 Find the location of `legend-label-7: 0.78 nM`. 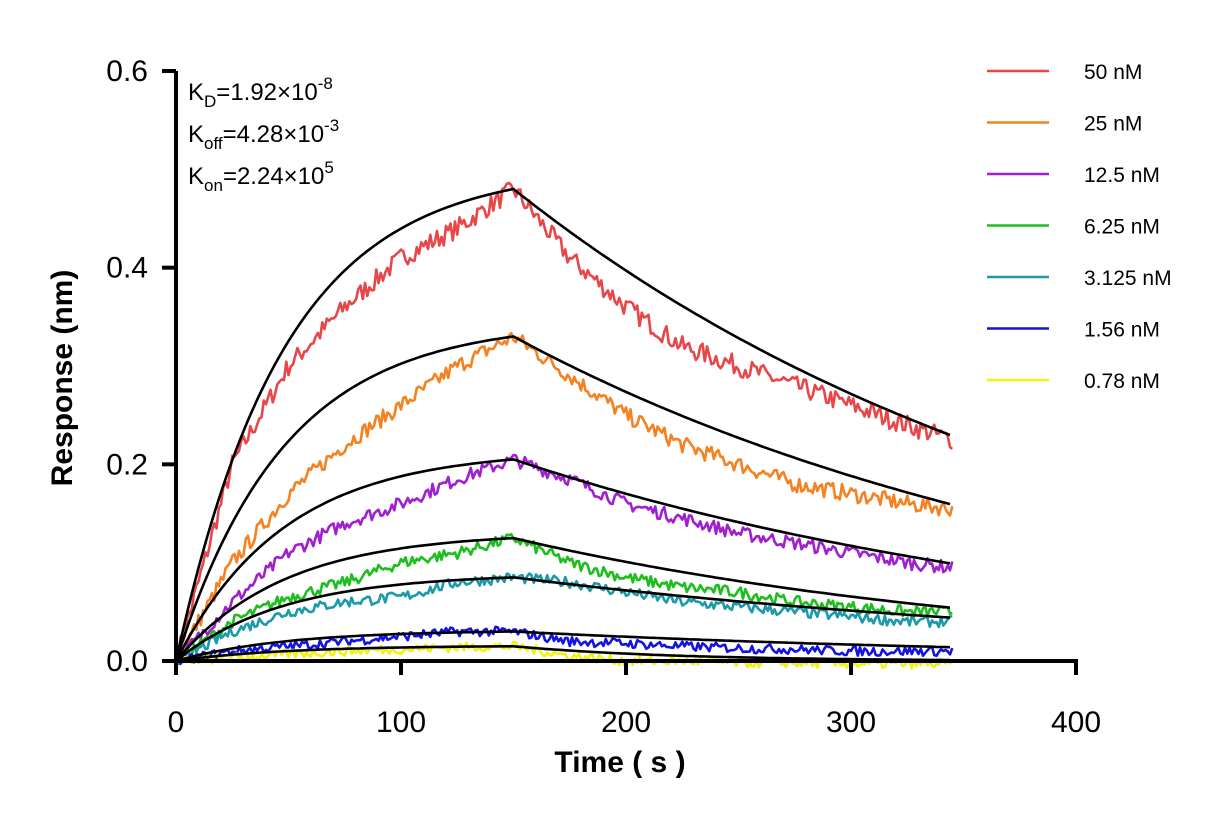

legend-label-7: 0.78 nM is located at coordinates (1122, 381).